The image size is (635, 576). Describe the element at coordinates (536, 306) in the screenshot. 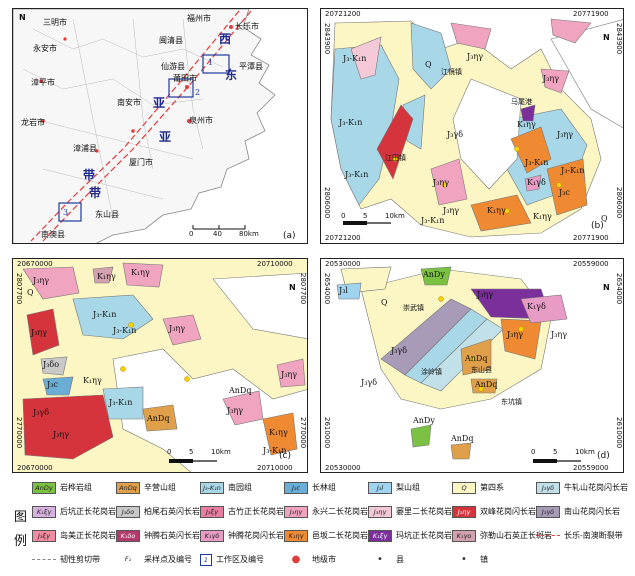

I see `unit-label: K₁γδ` at that location.